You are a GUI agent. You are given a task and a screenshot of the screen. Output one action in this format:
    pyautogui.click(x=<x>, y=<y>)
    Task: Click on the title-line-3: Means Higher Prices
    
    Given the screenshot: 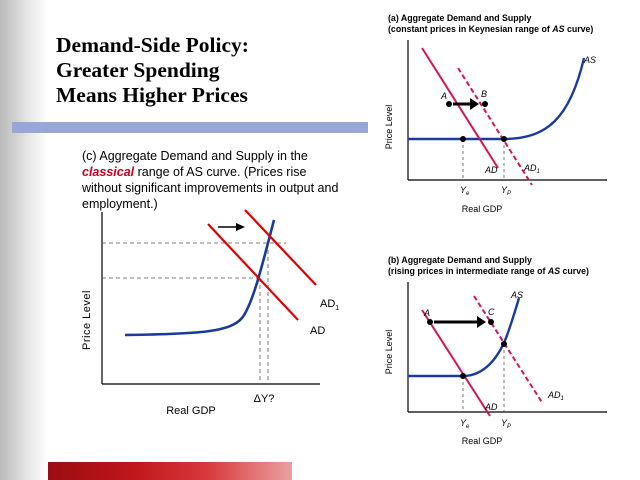 What is the action you would take?
    pyautogui.click(x=152, y=95)
    